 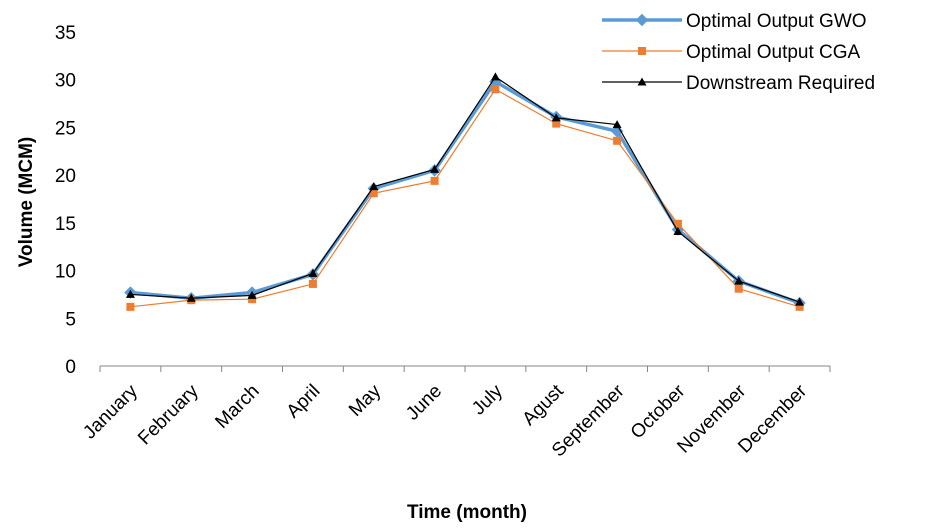 I want to click on legend-item: Optimal Output CGA, so click(x=731, y=52).